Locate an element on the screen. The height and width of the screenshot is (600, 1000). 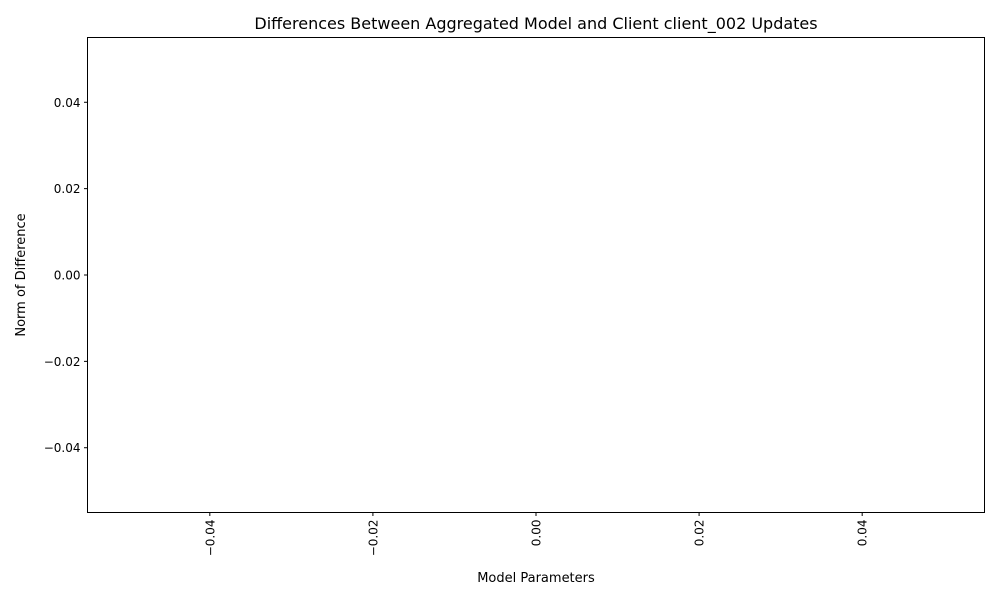
y-axis: −0.04 −0.02 0.00 0.02 0.04 is located at coordinates (66, 275).